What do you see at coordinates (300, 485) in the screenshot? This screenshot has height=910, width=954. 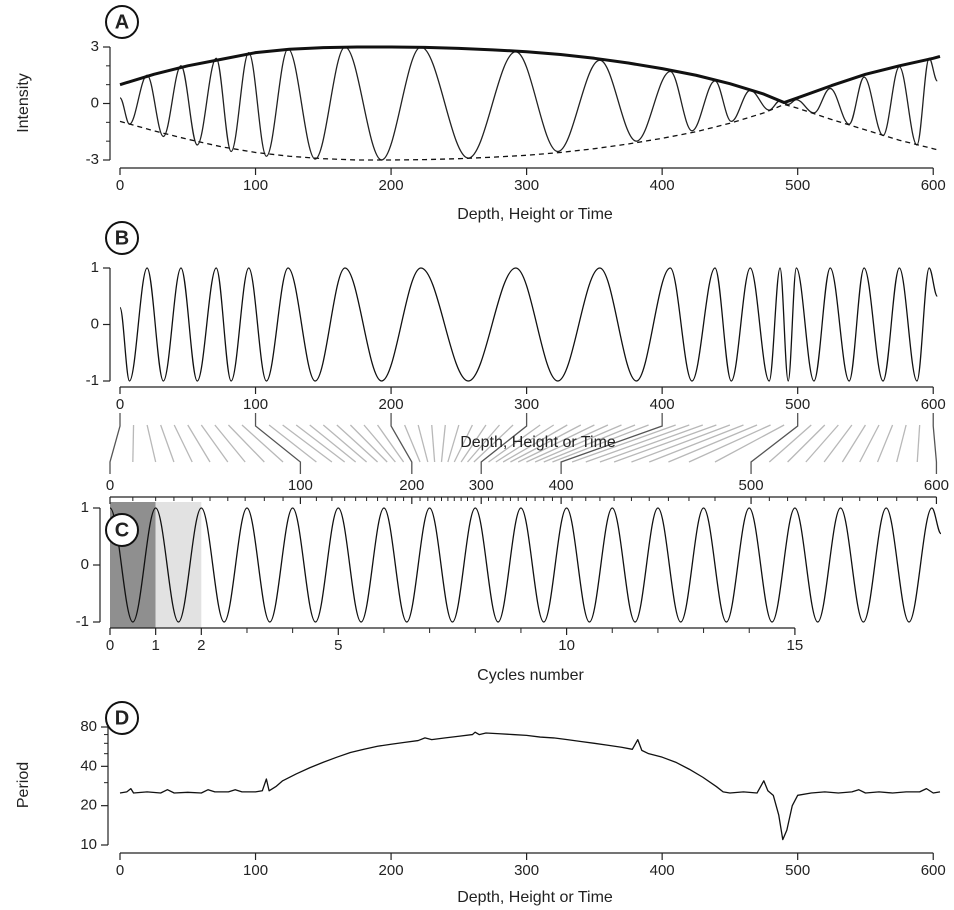 I see `depth-tick-label: 100` at bounding box center [300, 485].